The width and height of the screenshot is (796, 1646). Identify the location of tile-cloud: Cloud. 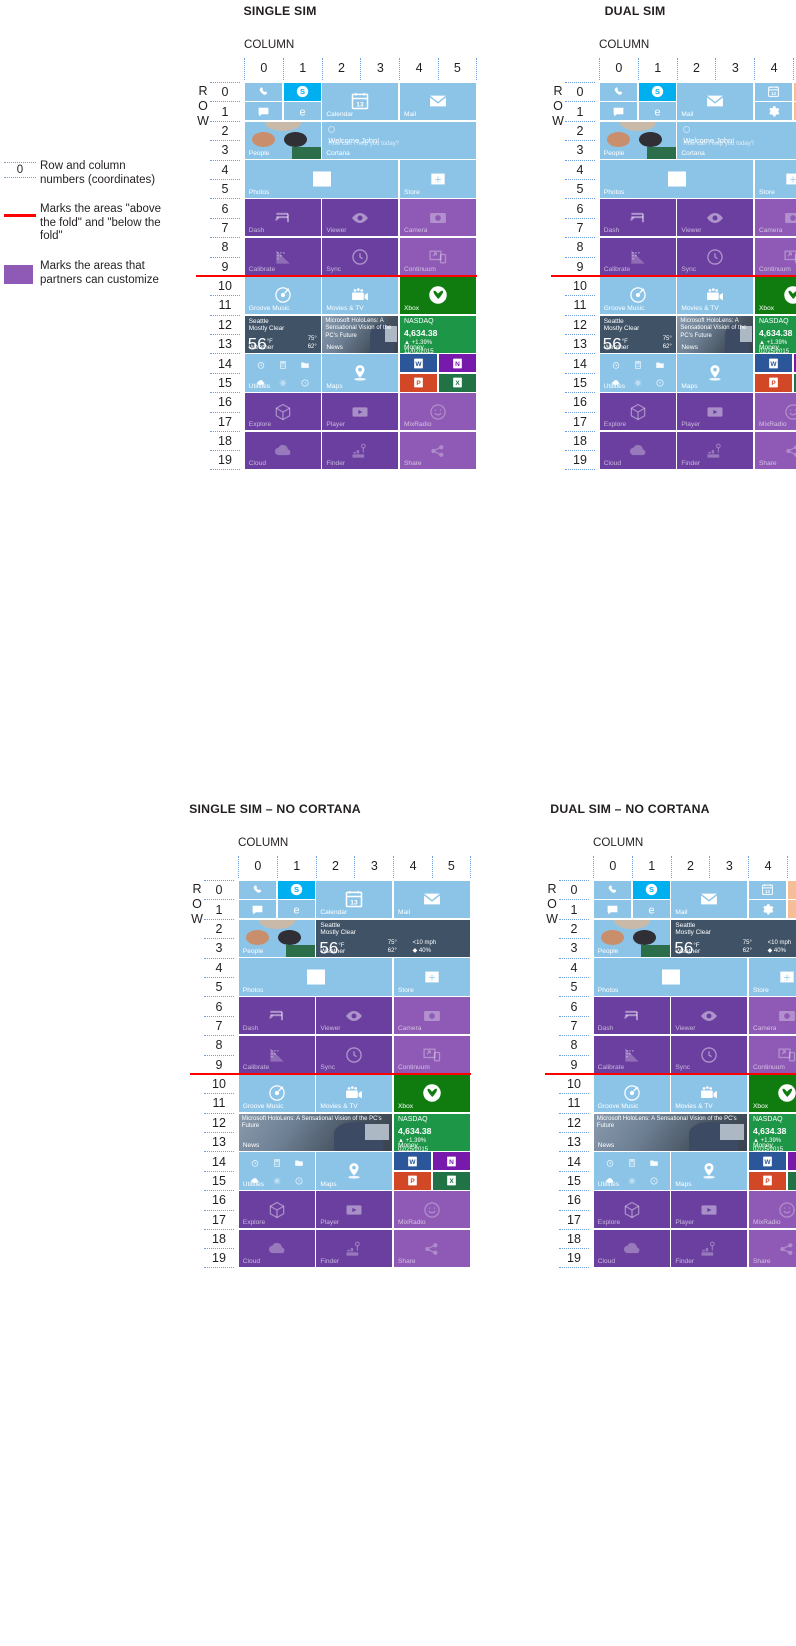
(276, 1249).